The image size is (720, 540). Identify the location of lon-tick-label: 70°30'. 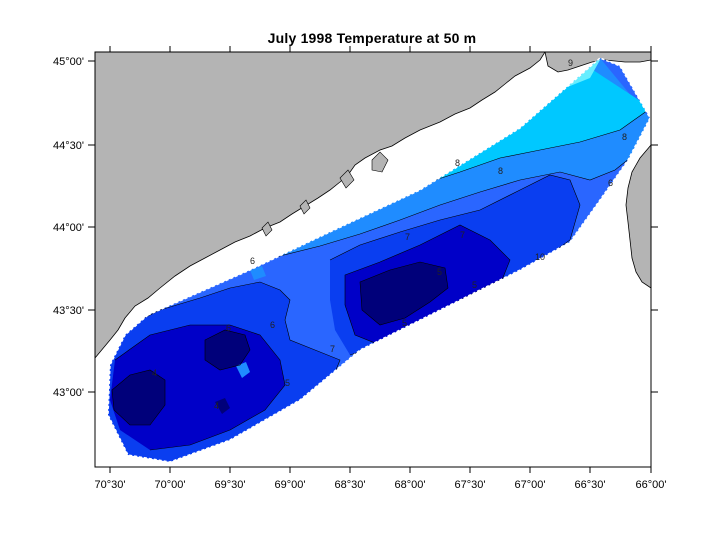
(110, 485).